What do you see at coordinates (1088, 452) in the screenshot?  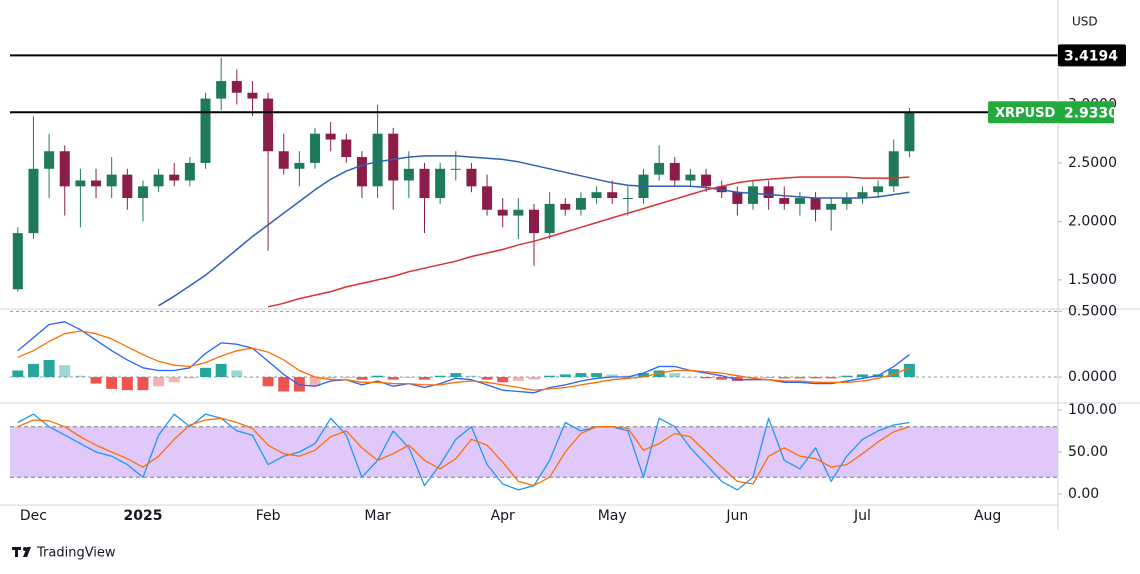 I see `y-tick-label: 50.00` at bounding box center [1088, 452].